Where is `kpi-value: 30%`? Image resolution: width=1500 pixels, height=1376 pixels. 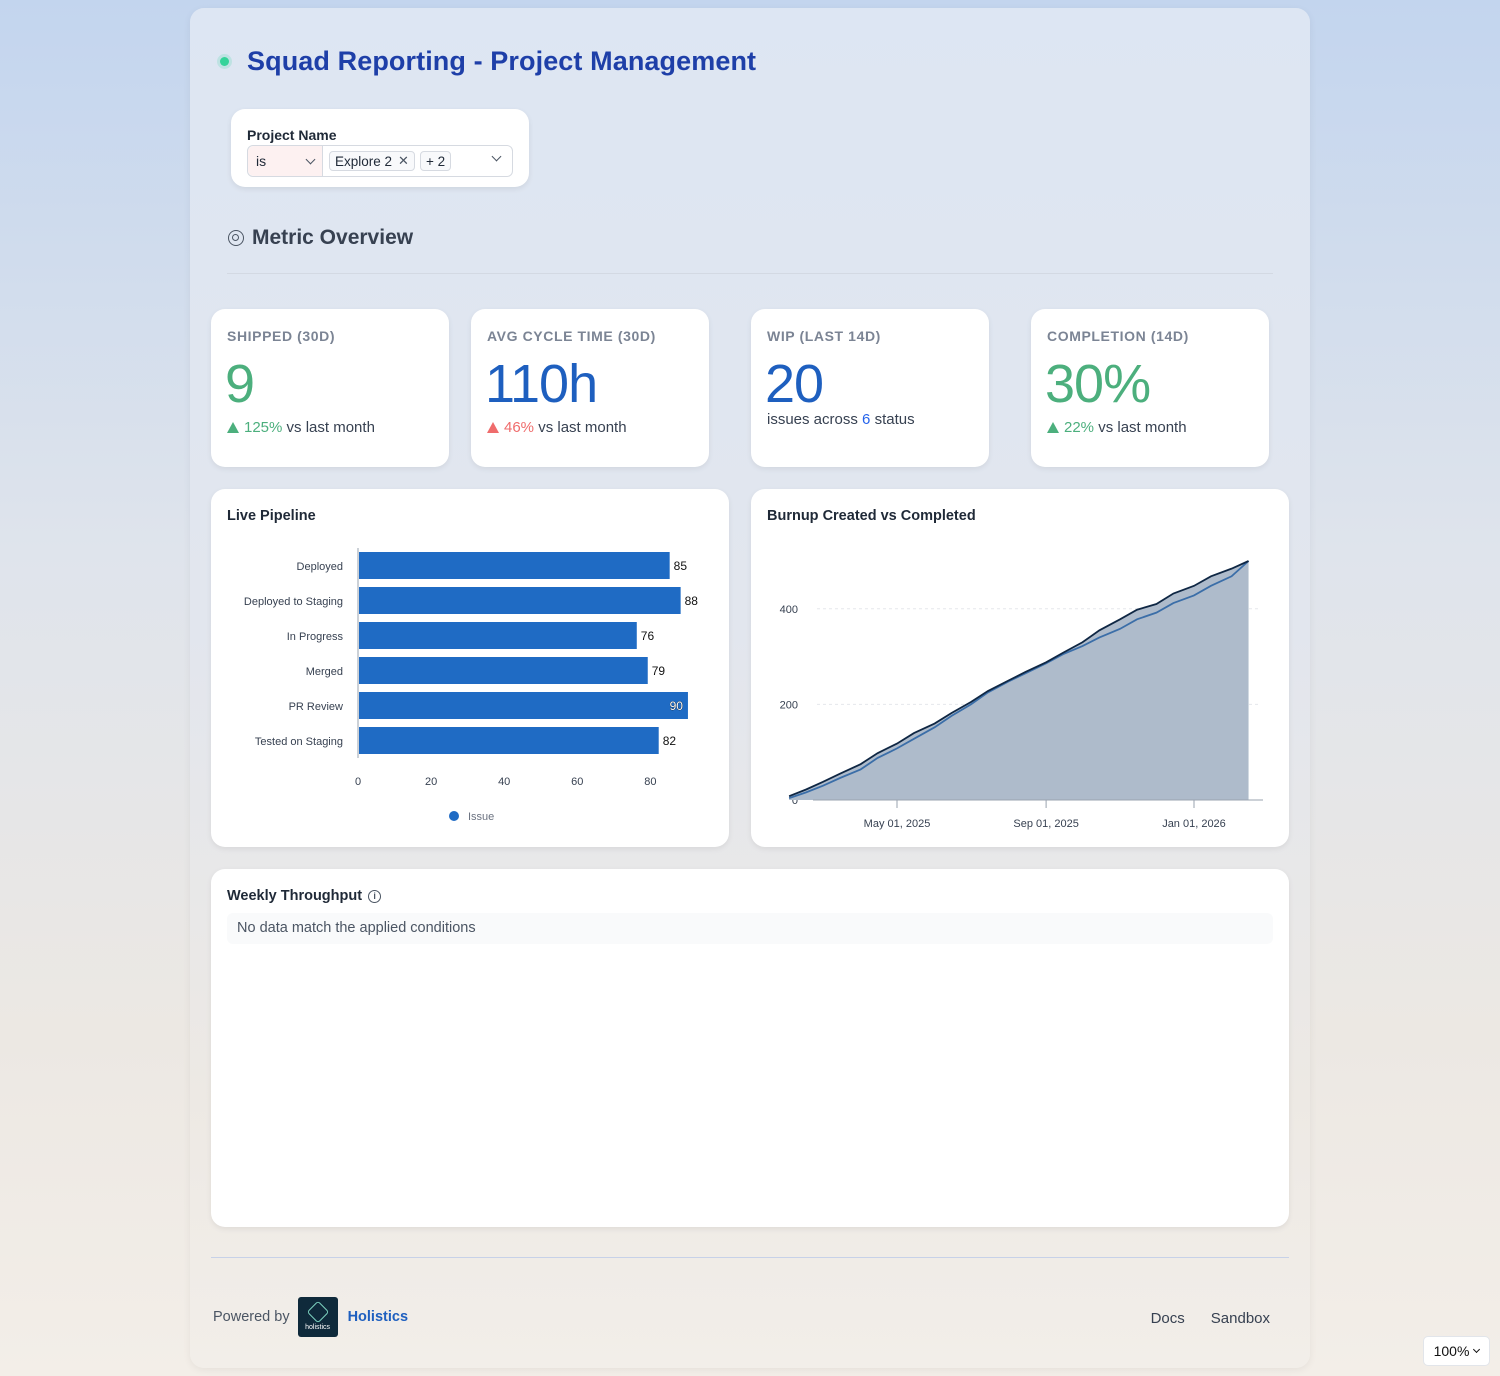
kpi-value: 30% is located at coordinates (1098, 384).